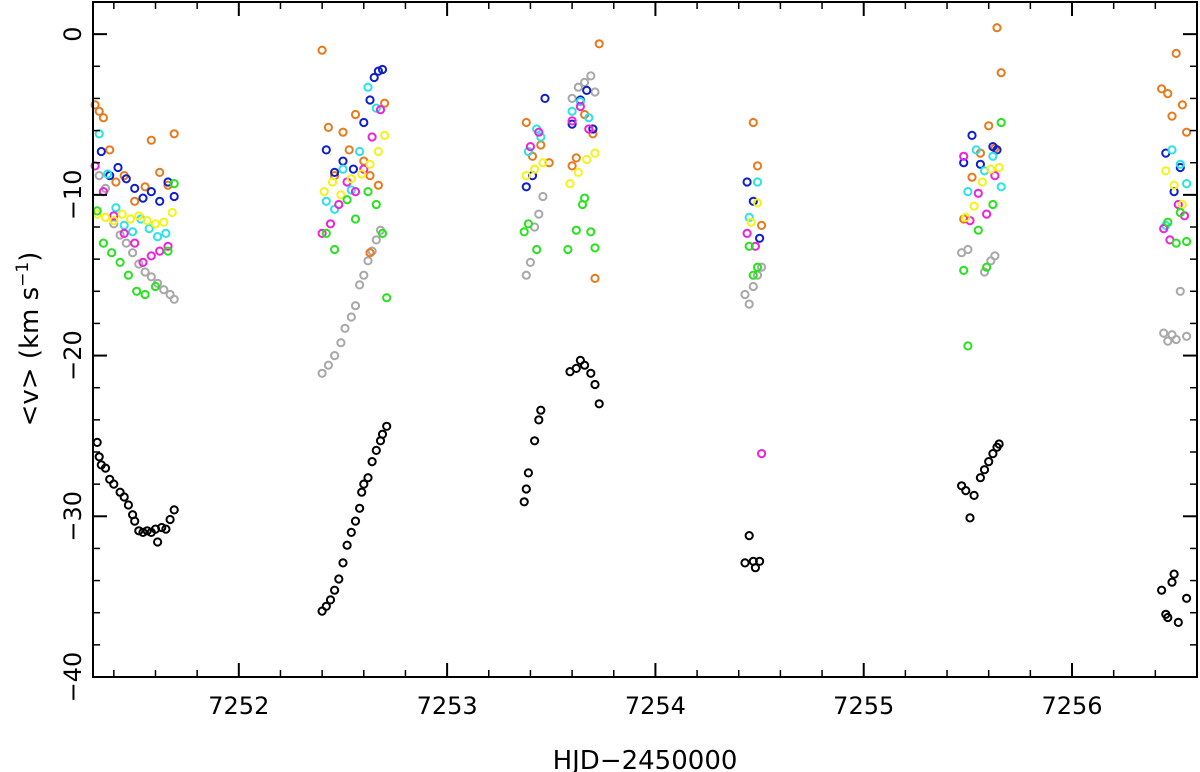 This screenshot has height=772, width=1200. Describe the element at coordinates (655, 706) in the screenshot. I see `x-tick-label: 7254` at that location.